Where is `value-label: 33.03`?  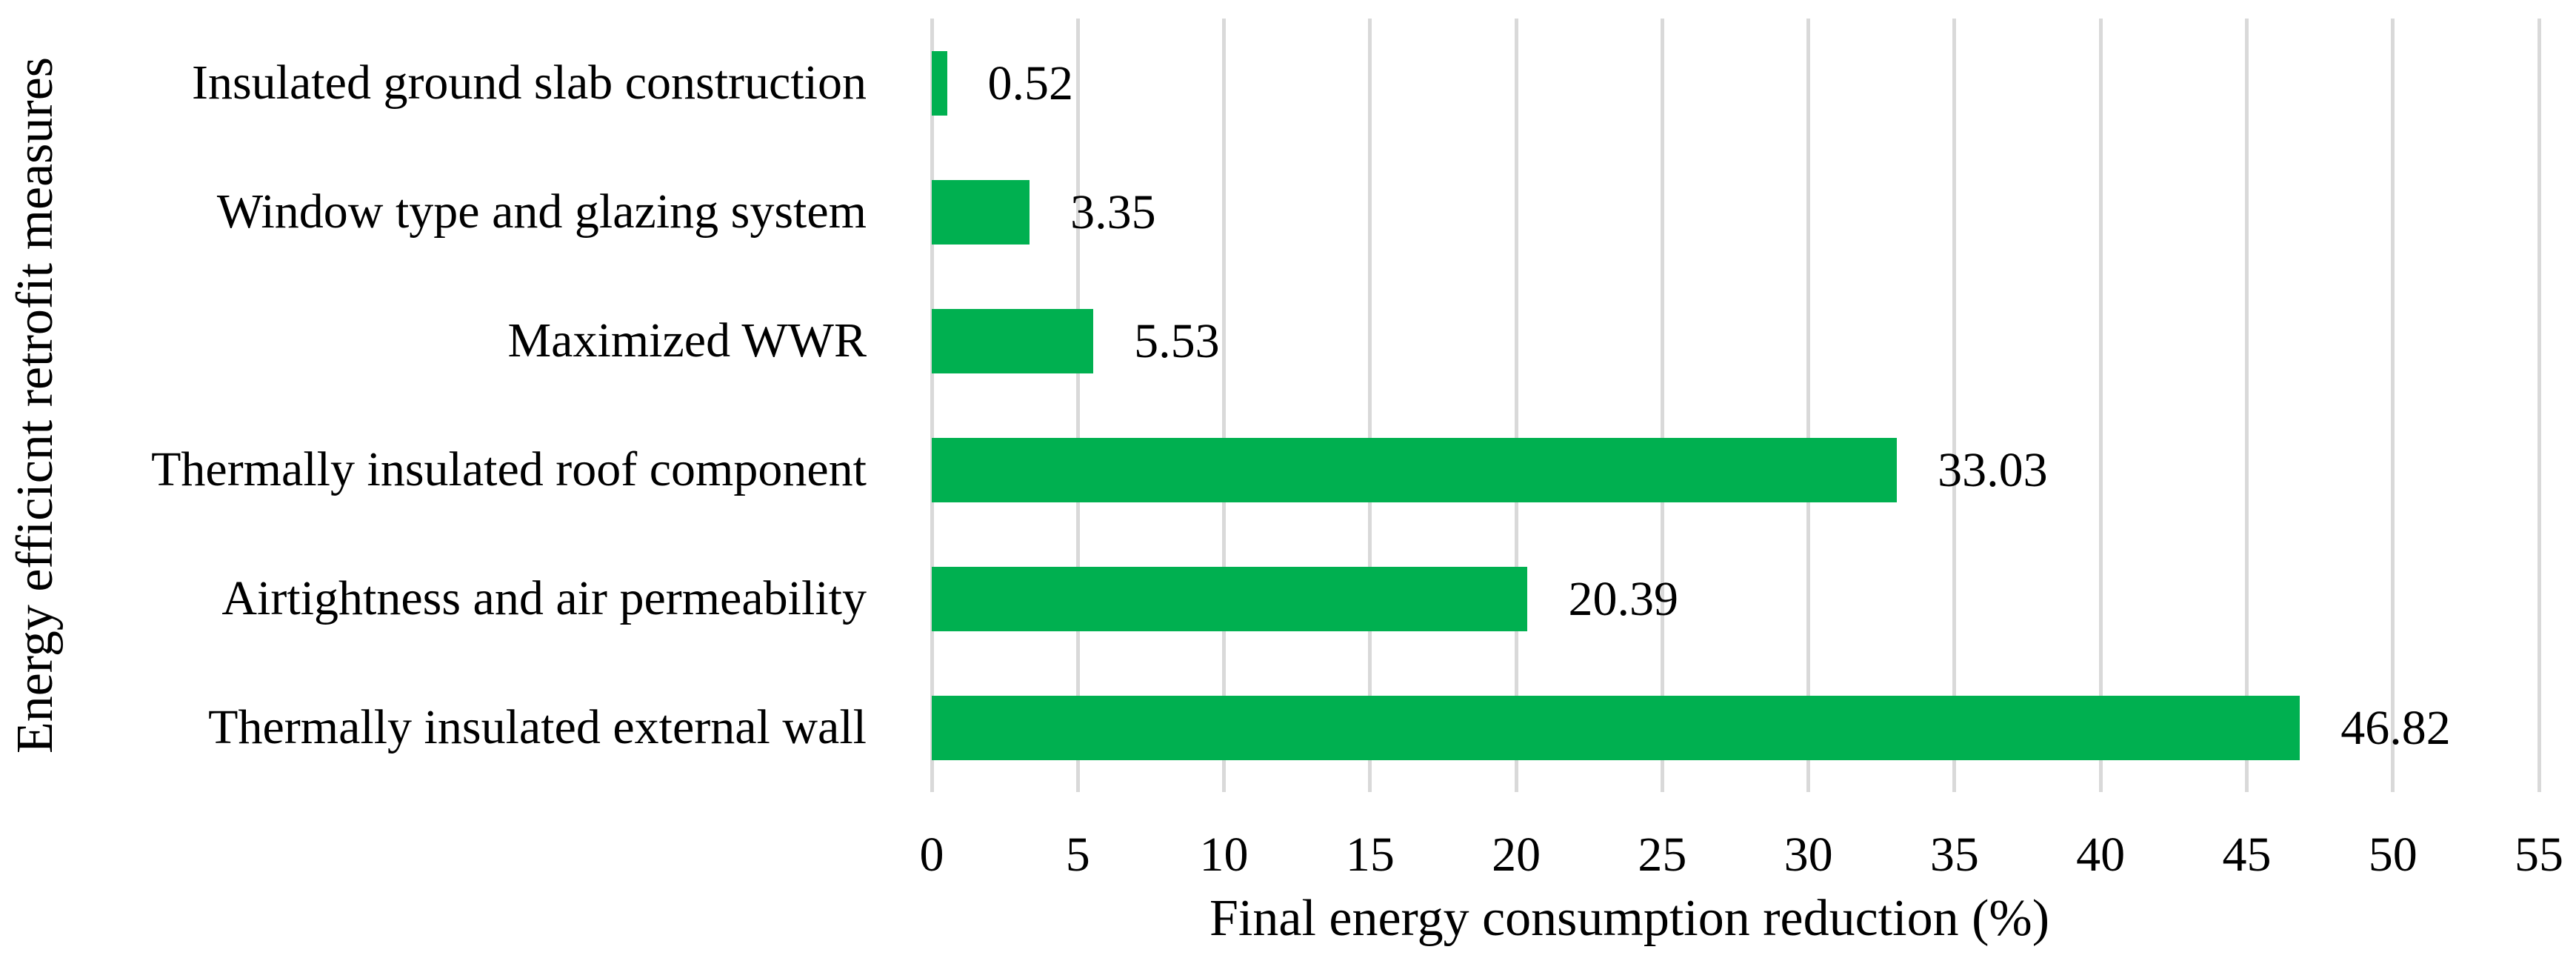 value-label: 33.03 is located at coordinates (1993, 469).